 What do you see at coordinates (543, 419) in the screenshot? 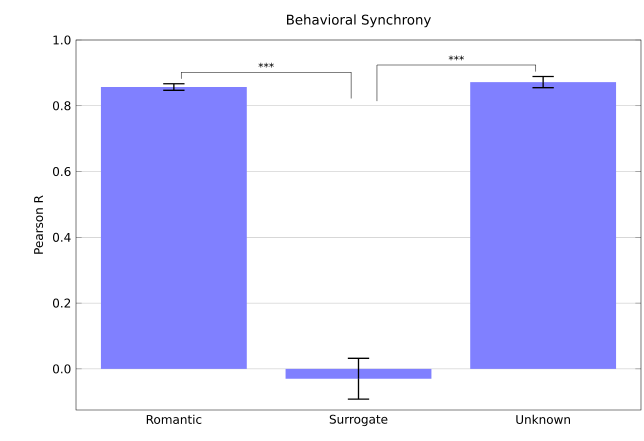
I see `x-tick-label: Unknown` at bounding box center [543, 419].